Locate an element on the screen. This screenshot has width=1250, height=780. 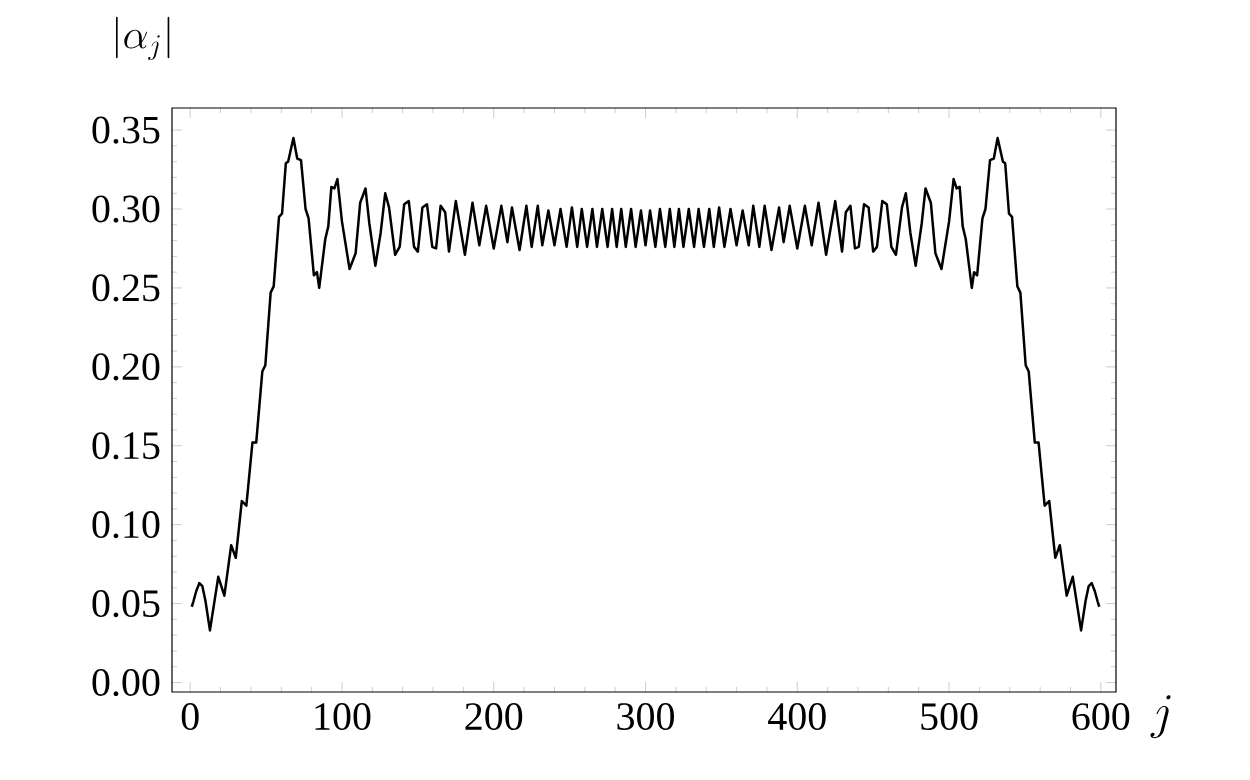
x-tick-label: 400 is located at coordinates (797, 717).